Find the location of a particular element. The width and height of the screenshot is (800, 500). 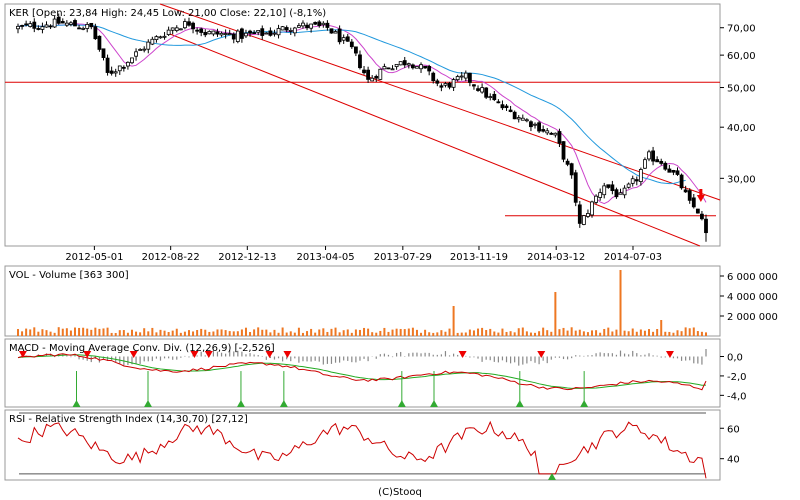

macd-buy-marker is located at coordinates (584, 403).